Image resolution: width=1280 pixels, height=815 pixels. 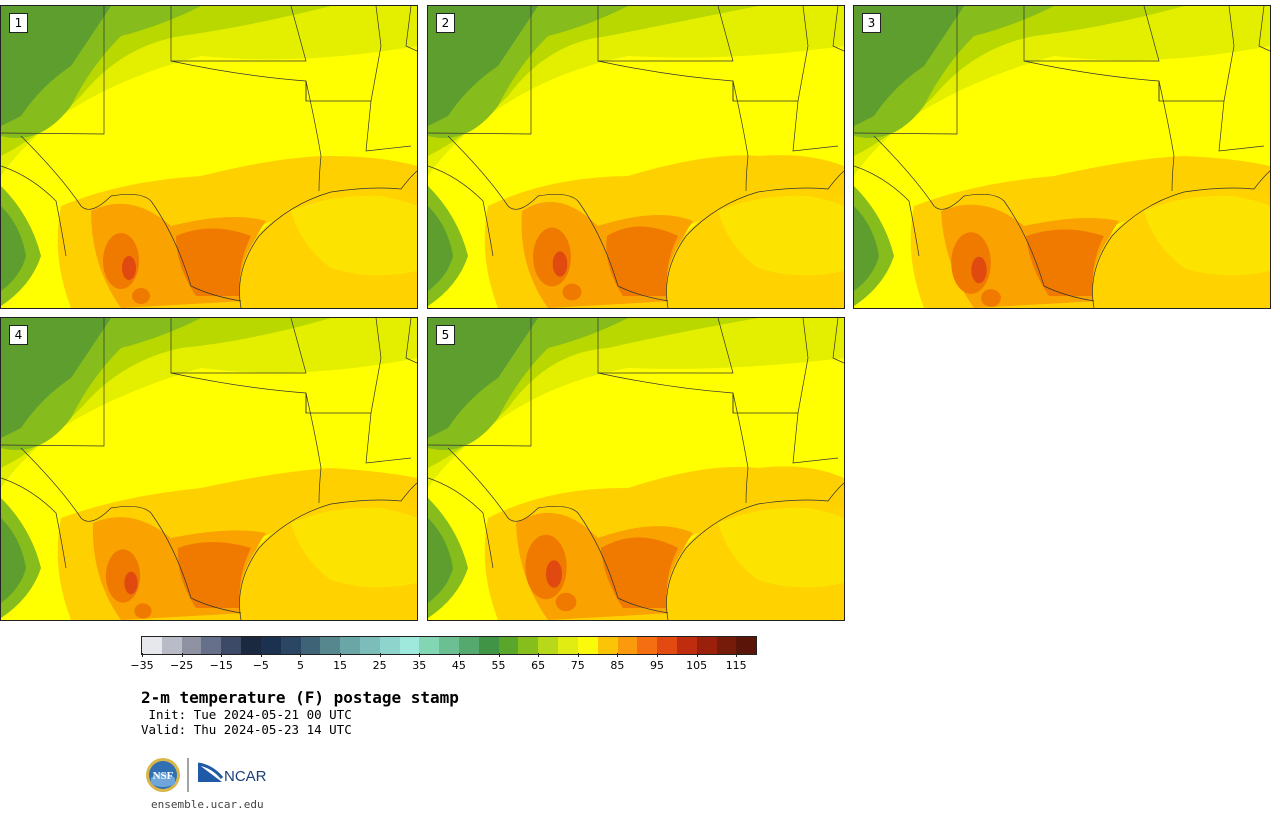 I want to click on colorbar-tick-label: 115, so click(x=736, y=665).